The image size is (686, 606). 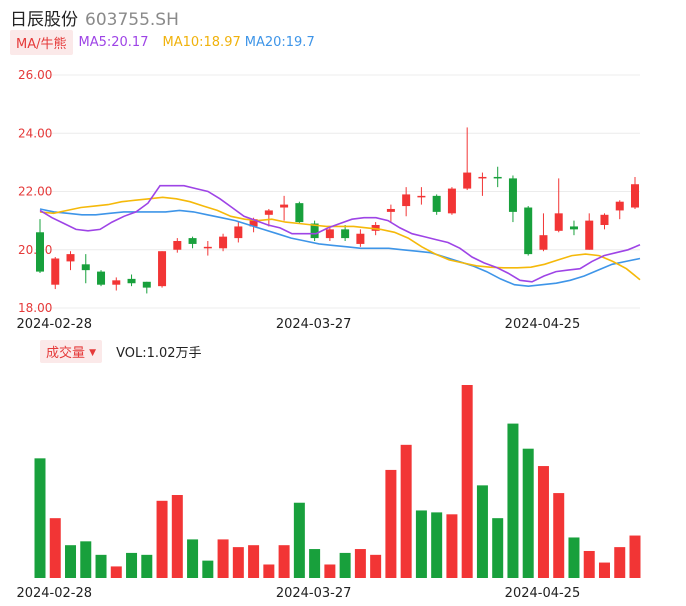 I want to click on ma10-value: MA10:18.97, so click(x=201, y=42).